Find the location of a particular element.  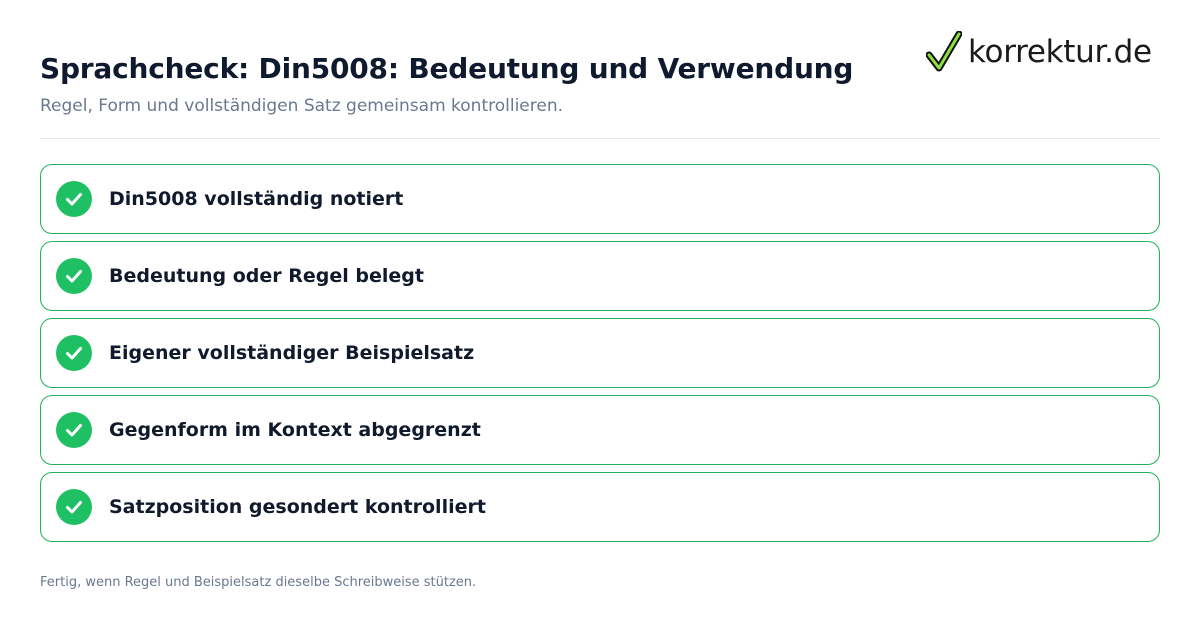

checklist-item-label: Din5008 vollständig notiert is located at coordinates (256, 199).